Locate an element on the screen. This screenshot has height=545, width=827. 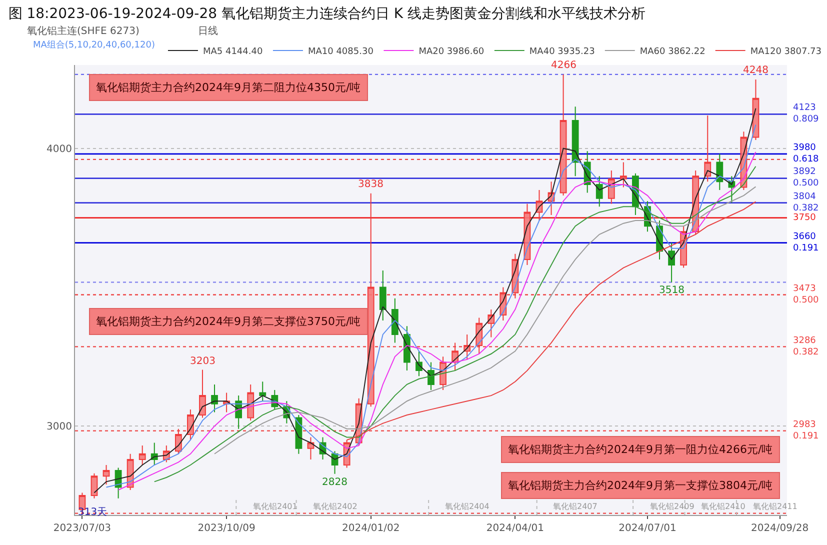
ref-line-label: 3286 0.382 is located at coordinates (806, 347).